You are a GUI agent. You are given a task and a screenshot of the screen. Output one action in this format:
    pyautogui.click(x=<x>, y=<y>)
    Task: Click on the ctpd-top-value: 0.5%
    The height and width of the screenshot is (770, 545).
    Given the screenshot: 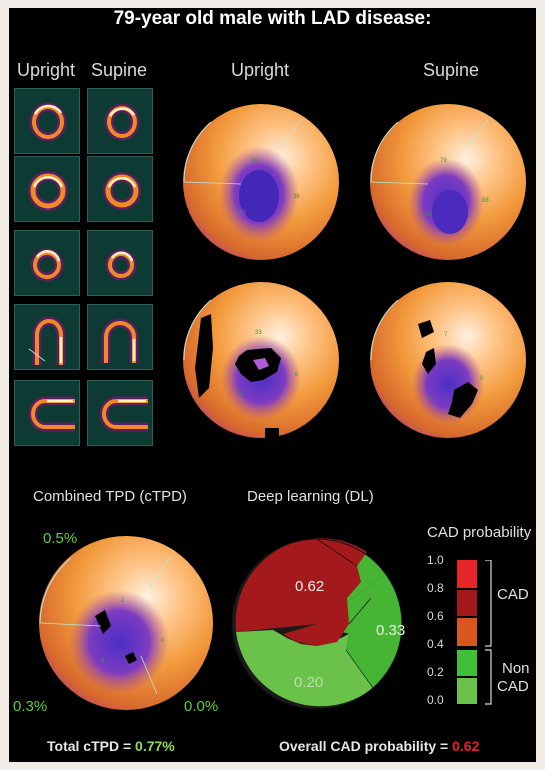 What is the action you would take?
    pyautogui.click(x=60, y=538)
    